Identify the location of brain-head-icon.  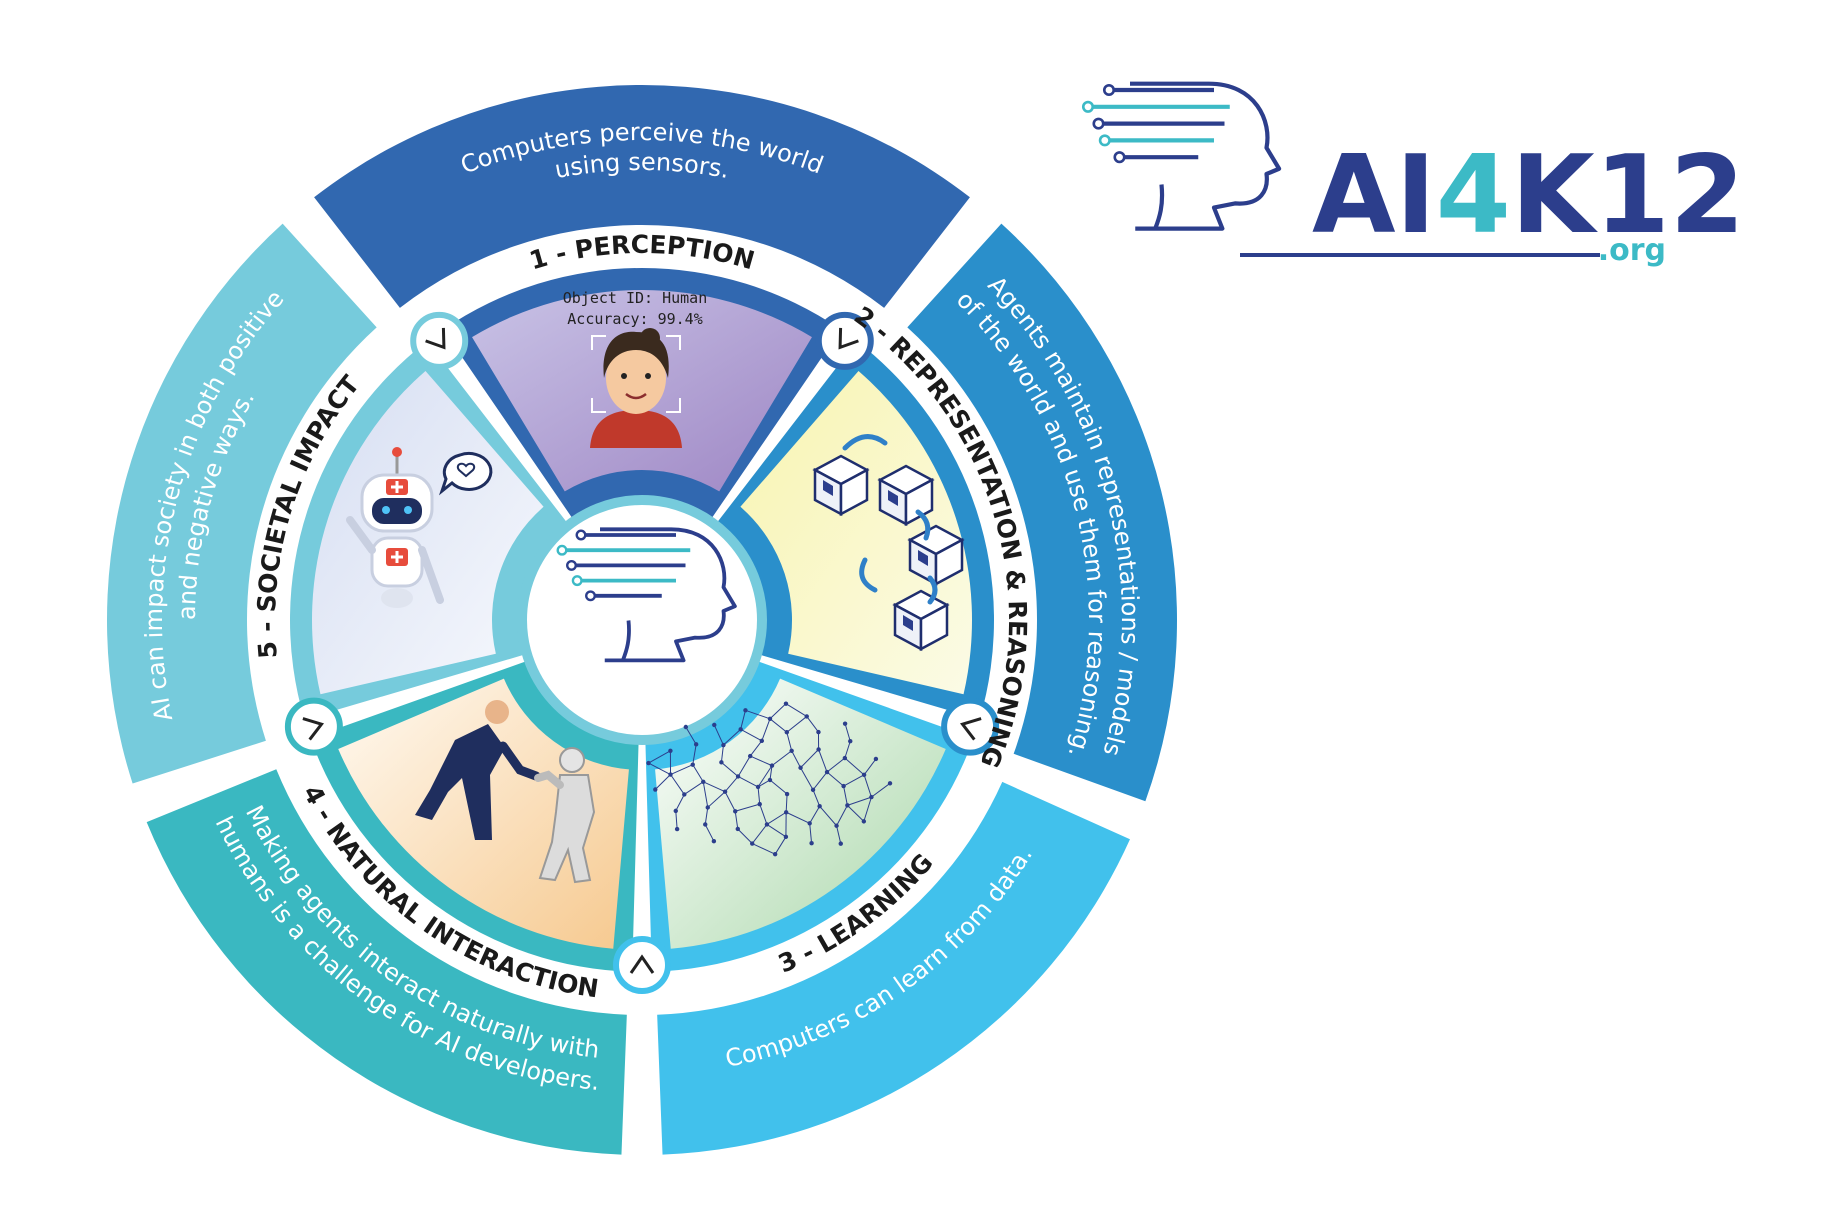
(646, 595).